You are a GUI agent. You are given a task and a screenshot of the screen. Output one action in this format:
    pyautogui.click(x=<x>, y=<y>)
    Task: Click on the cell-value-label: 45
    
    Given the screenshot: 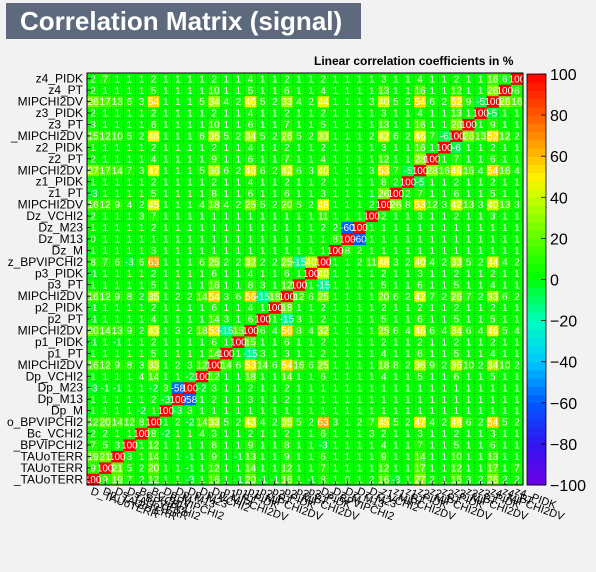 What is the action you would take?
    pyautogui.click(x=384, y=423)
    